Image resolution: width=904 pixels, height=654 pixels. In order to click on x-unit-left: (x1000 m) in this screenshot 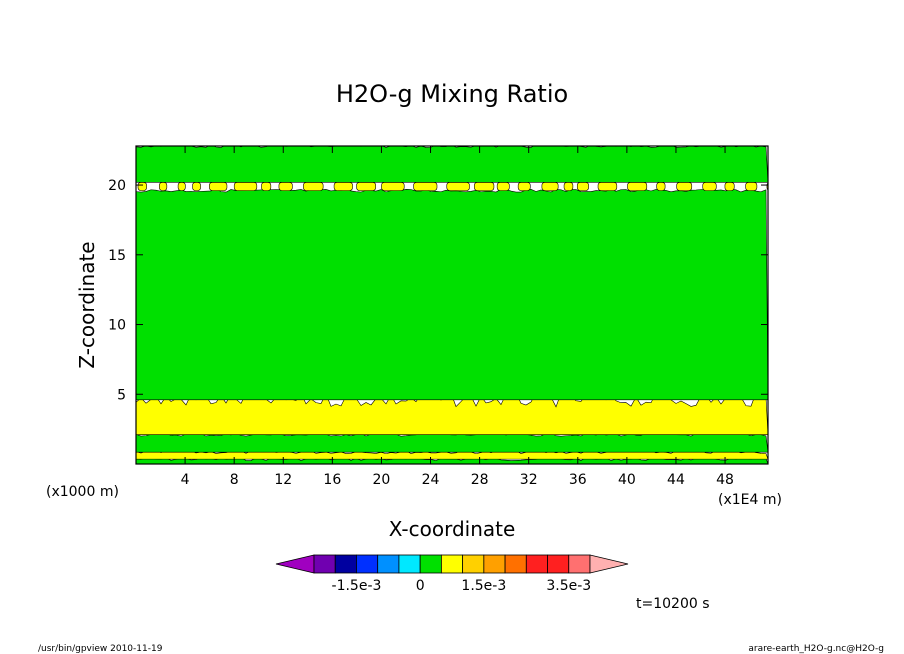, I will do `click(82, 492)`.